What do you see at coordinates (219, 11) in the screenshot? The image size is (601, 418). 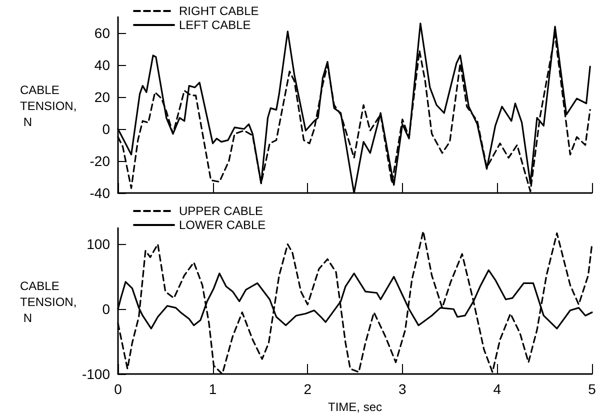 I see `legend-label: RIGHT CABLE` at bounding box center [219, 11].